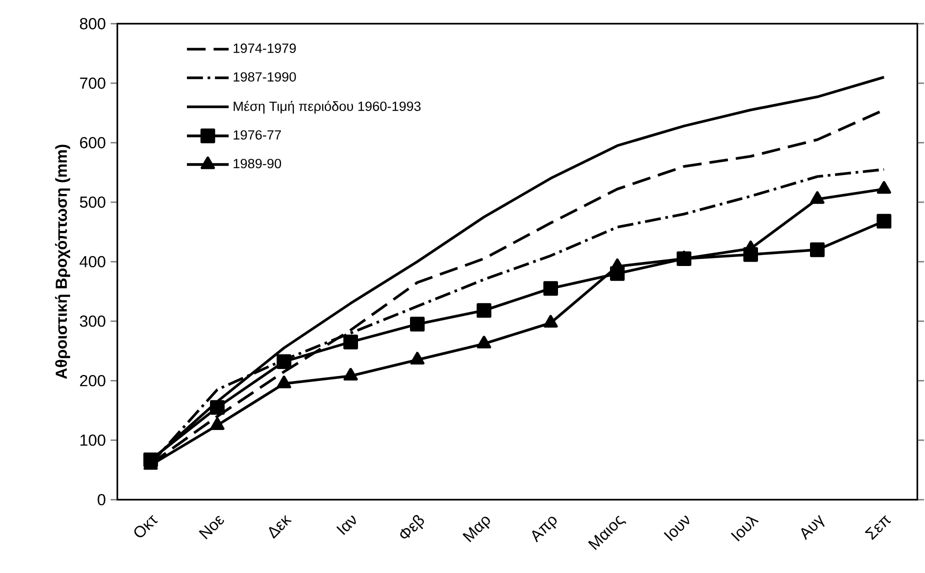  What do you see at coordinates (813, 527) in the screenshot?
I see `x-tick-label: Αυγ` at bounding box center [813, 527].